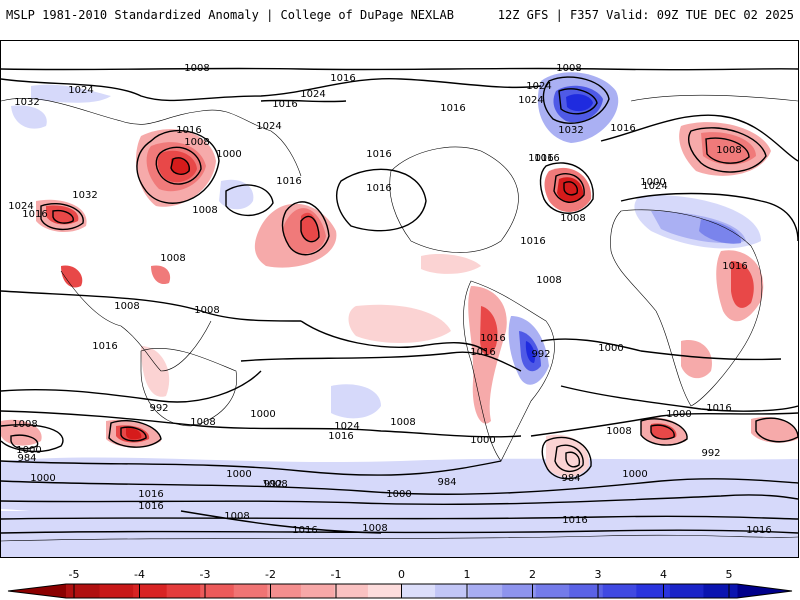 Image resolution: width=800 pixels, height=600 pixels. Describe the element at coordinates (270, 574) in the screenshot. I see `colorbar-tick-label: -2` at that location.